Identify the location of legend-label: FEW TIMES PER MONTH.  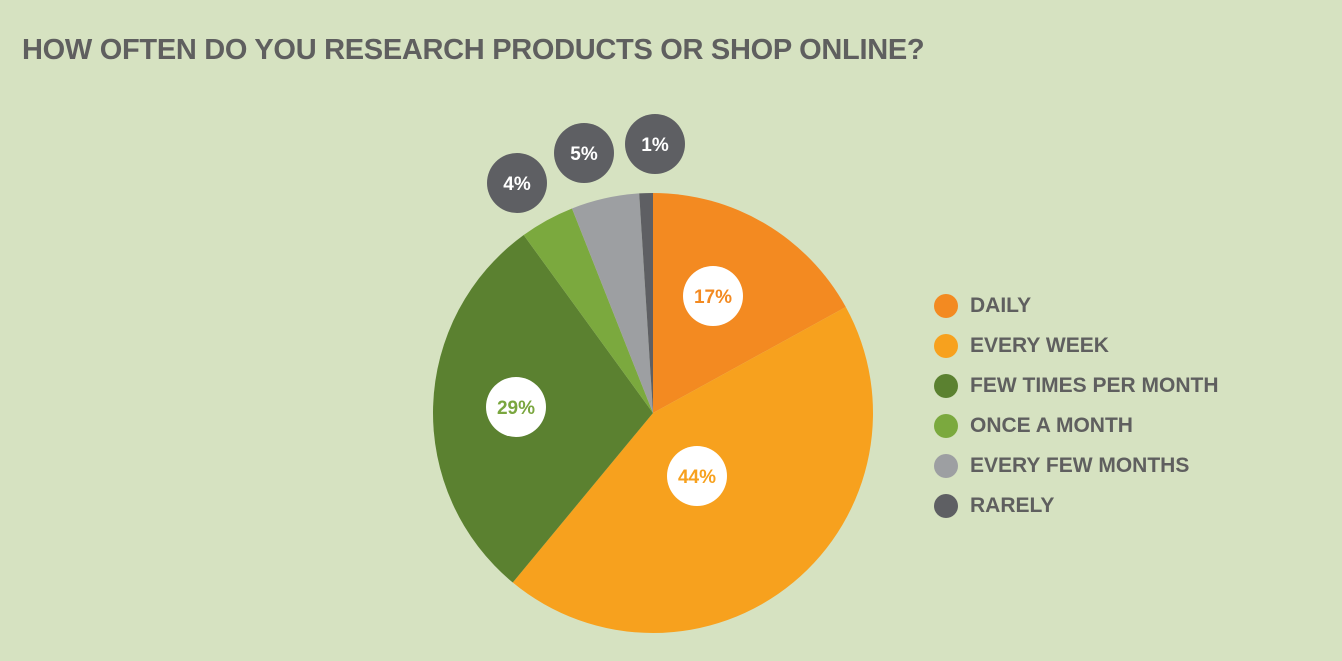
(1094, 385).